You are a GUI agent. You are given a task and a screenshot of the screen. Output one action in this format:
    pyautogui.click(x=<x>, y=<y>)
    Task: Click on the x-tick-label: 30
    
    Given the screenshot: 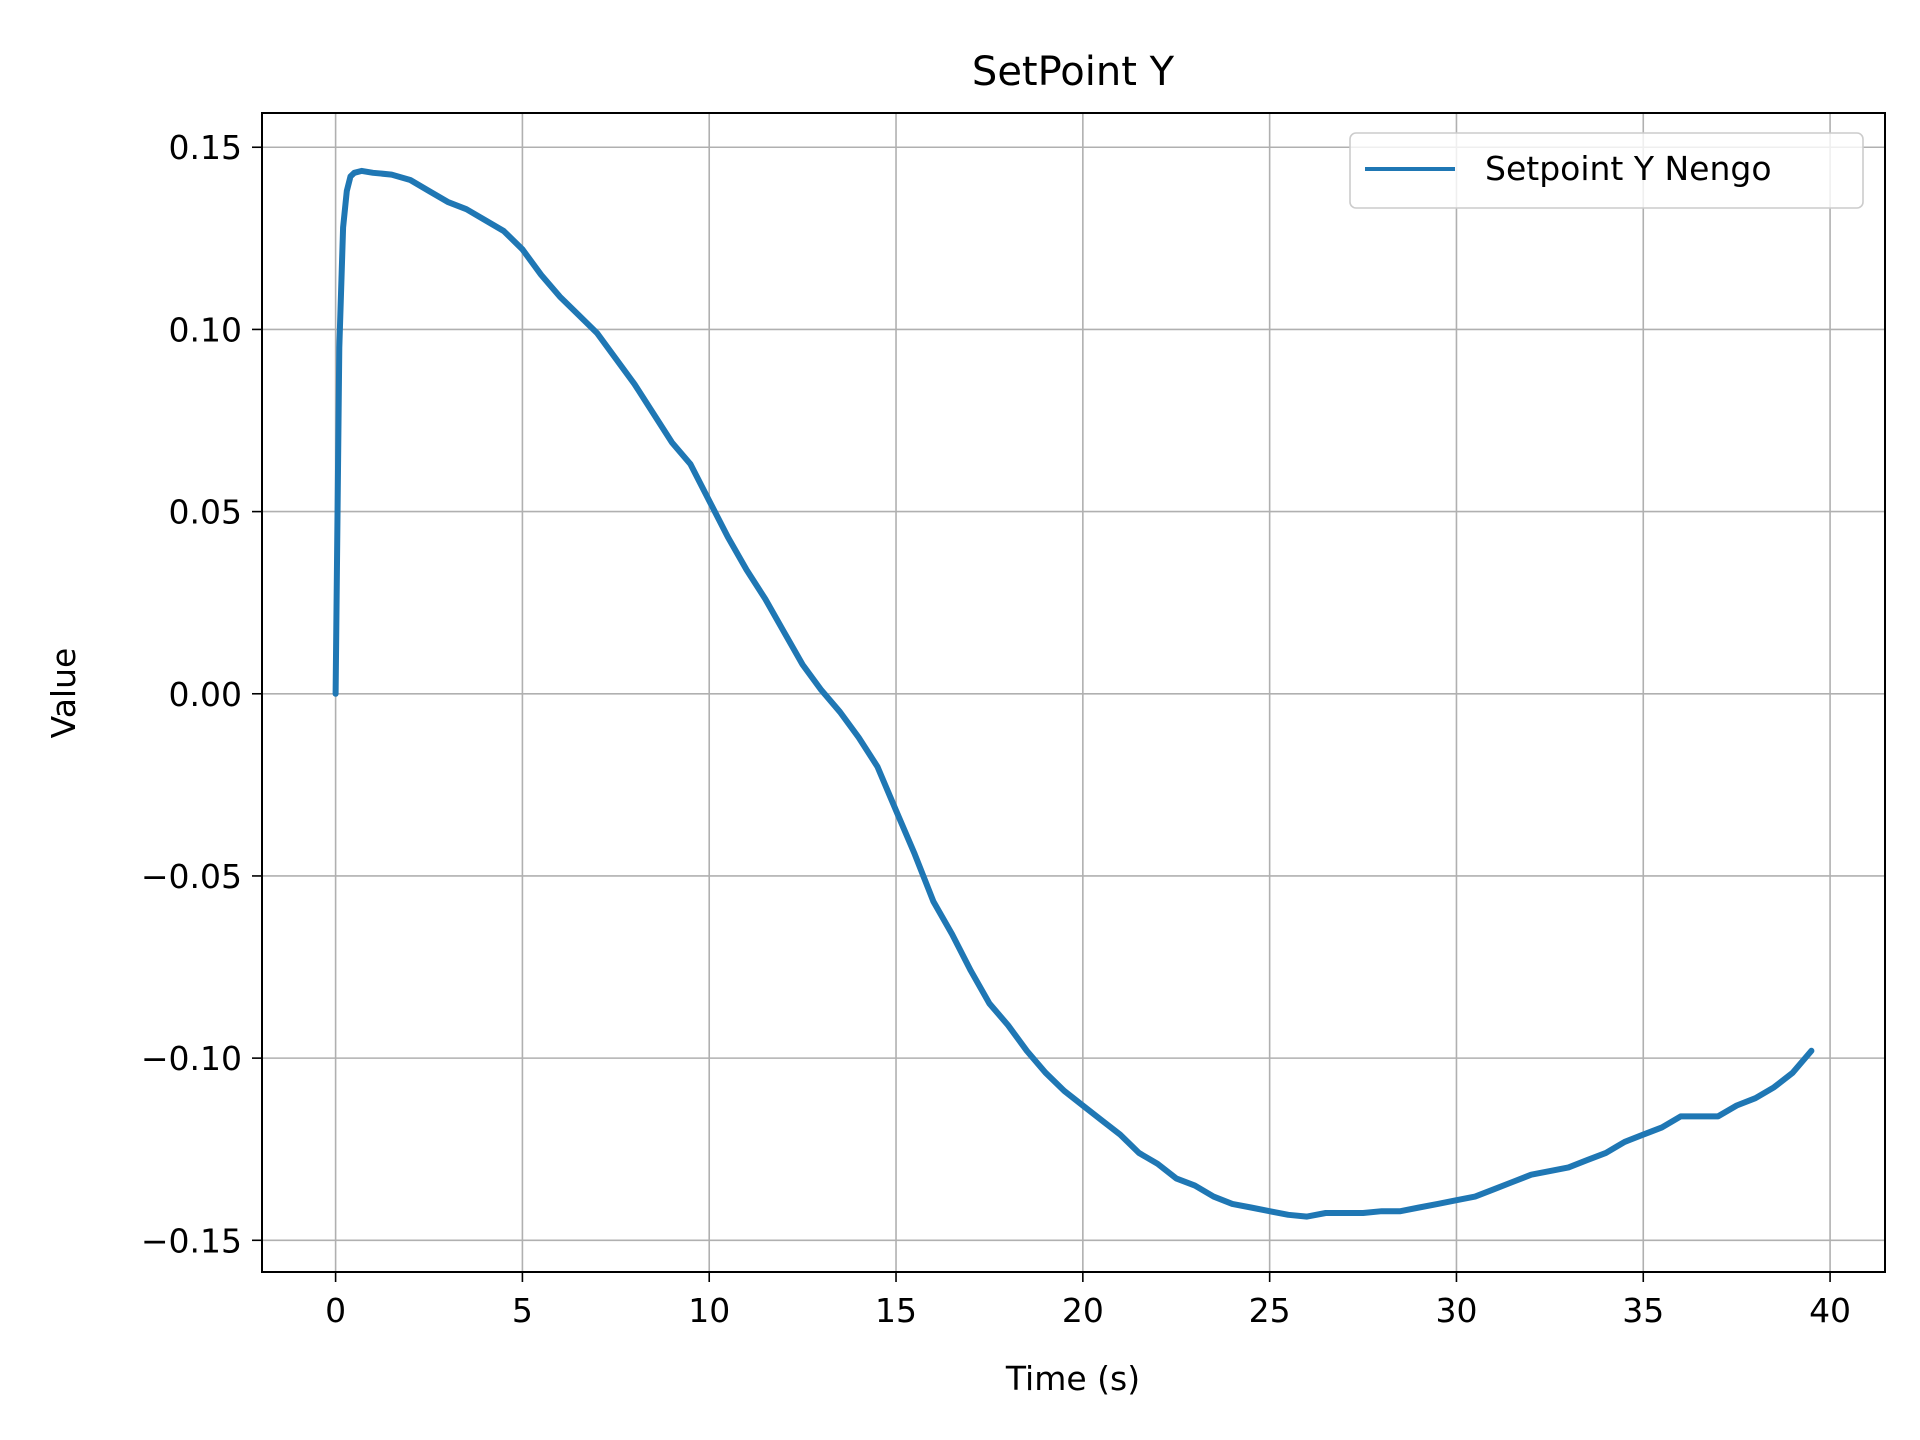 What is the action you would take?
    pyautogui.click(x=1456, y=1310)
    